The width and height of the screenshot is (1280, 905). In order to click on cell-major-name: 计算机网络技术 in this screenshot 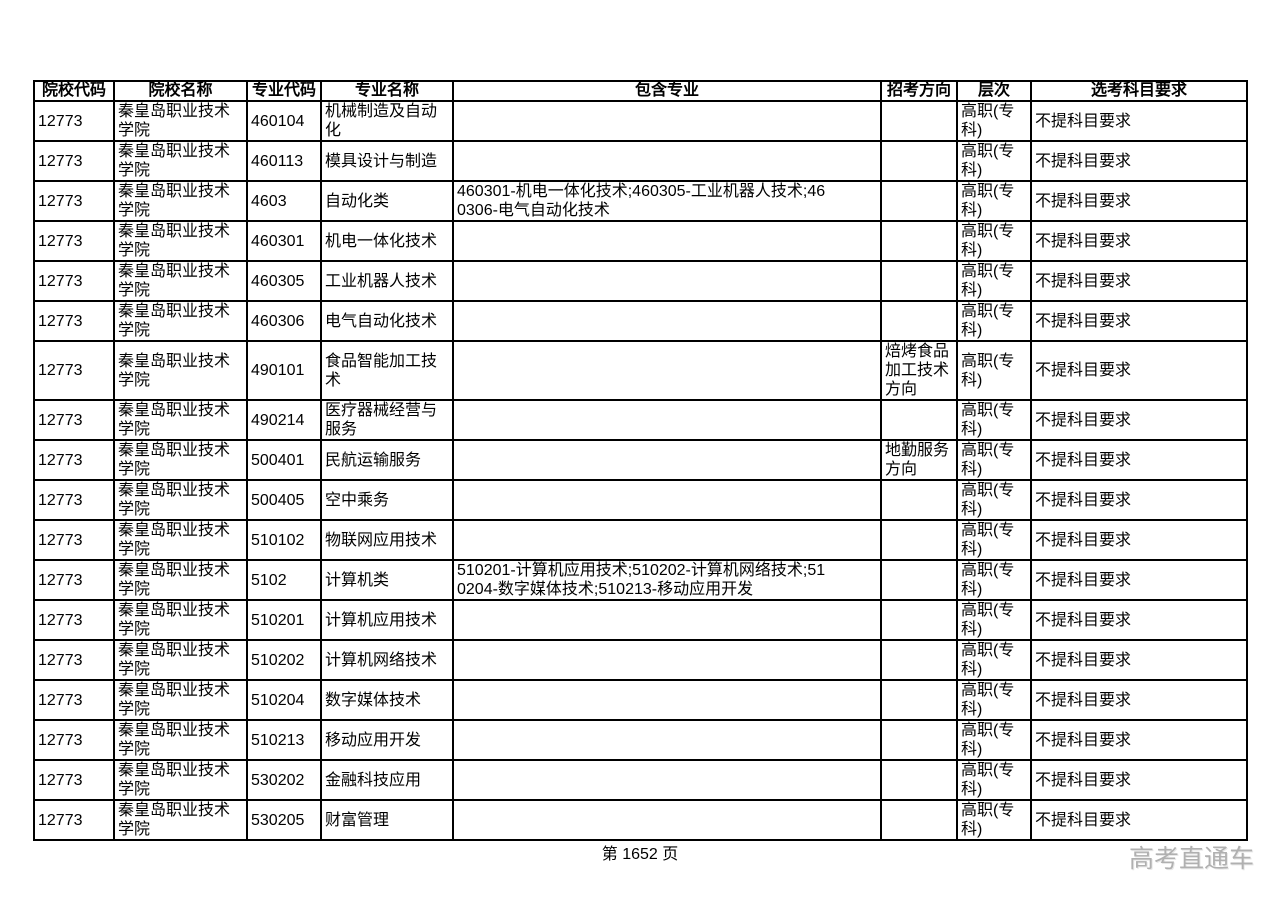, I will do `click(387, 660)`.